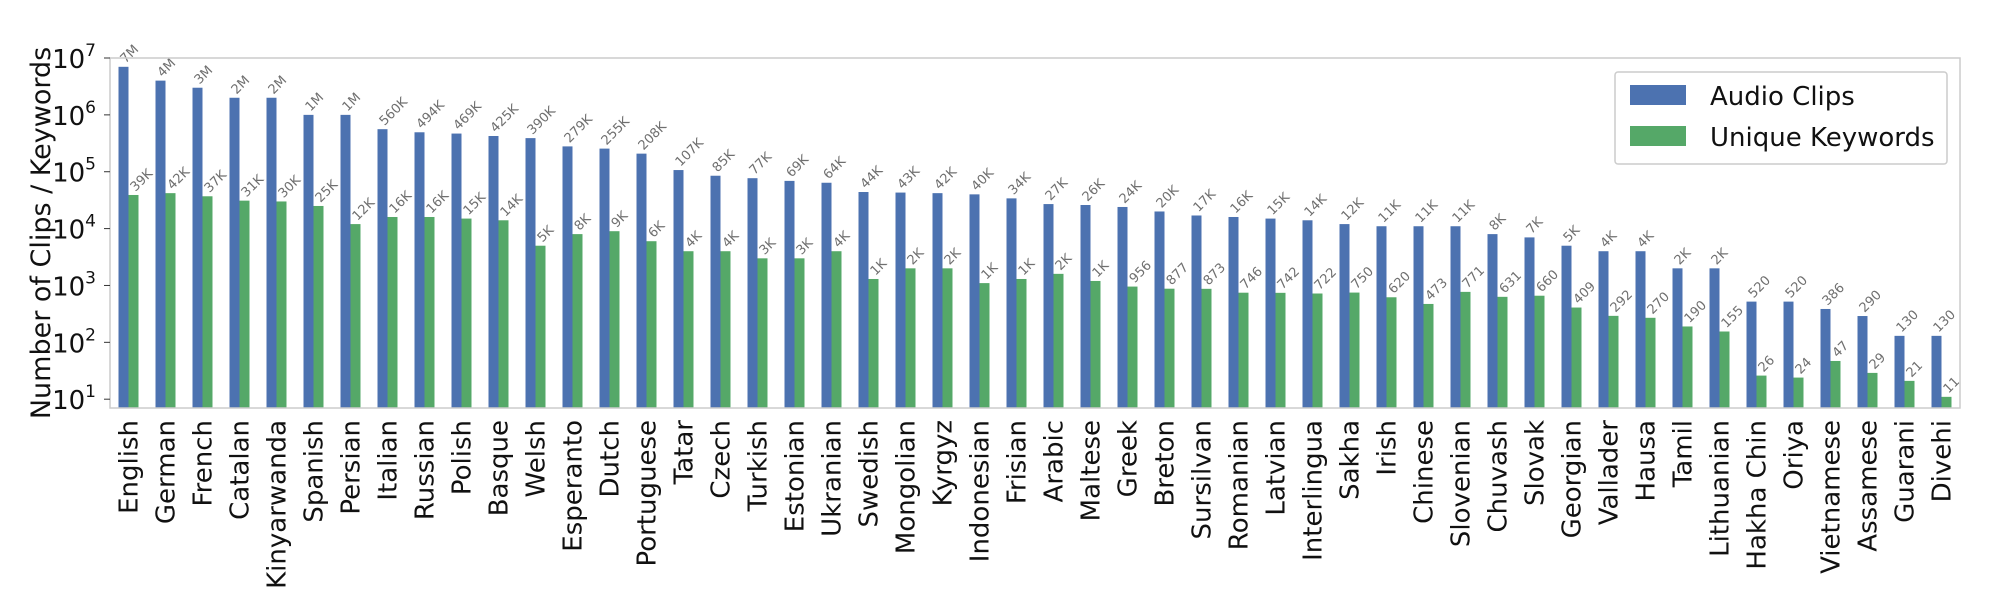 The height and width of the screenshot is (616, 2000). What do you see at coordinates (253, 186) in the screenshot?
I see `bar-value-label-unique-keywords-catalan: 31K` at bounding box center [253, 186].